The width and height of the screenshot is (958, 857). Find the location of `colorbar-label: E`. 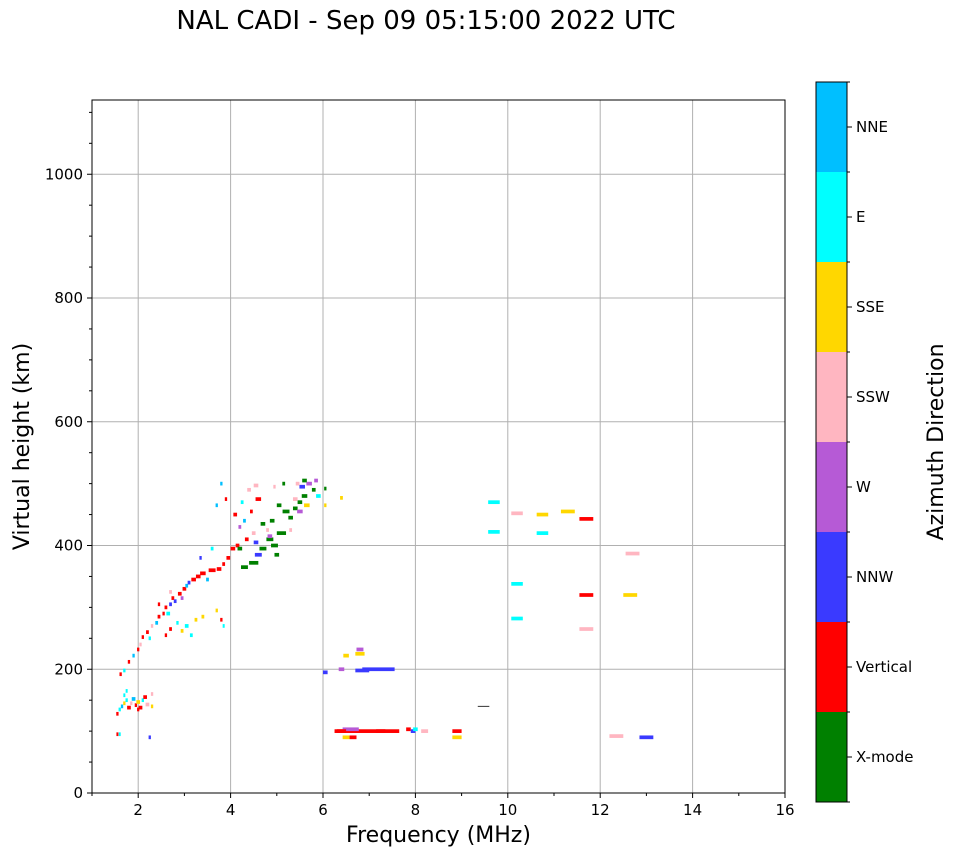

colorbar-label: E is located at coordinates (860, 217).